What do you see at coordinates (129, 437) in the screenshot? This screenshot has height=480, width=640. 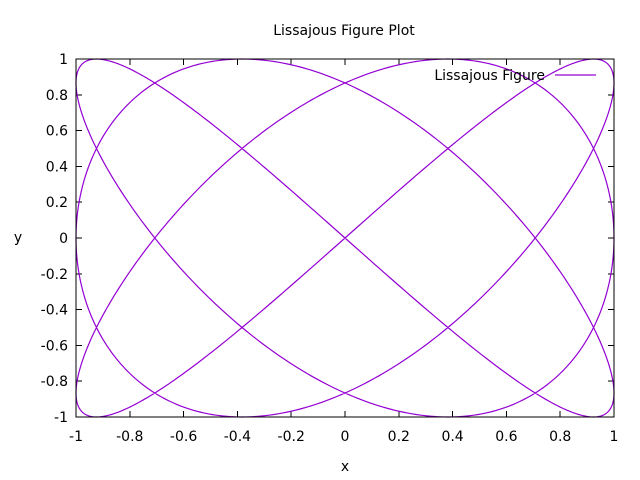 I see `x-tick-label: -0.8` at bounding box center [129, 437].